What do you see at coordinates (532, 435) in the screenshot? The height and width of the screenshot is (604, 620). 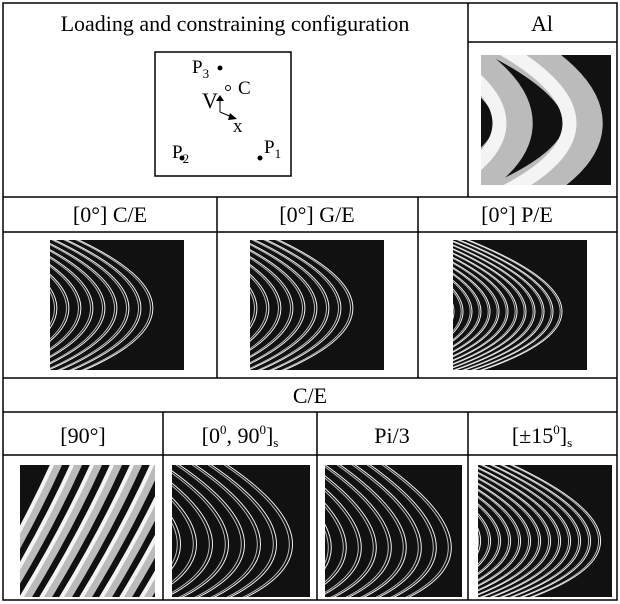 I see `label-part: [±15` at bounding box center [532, 435].